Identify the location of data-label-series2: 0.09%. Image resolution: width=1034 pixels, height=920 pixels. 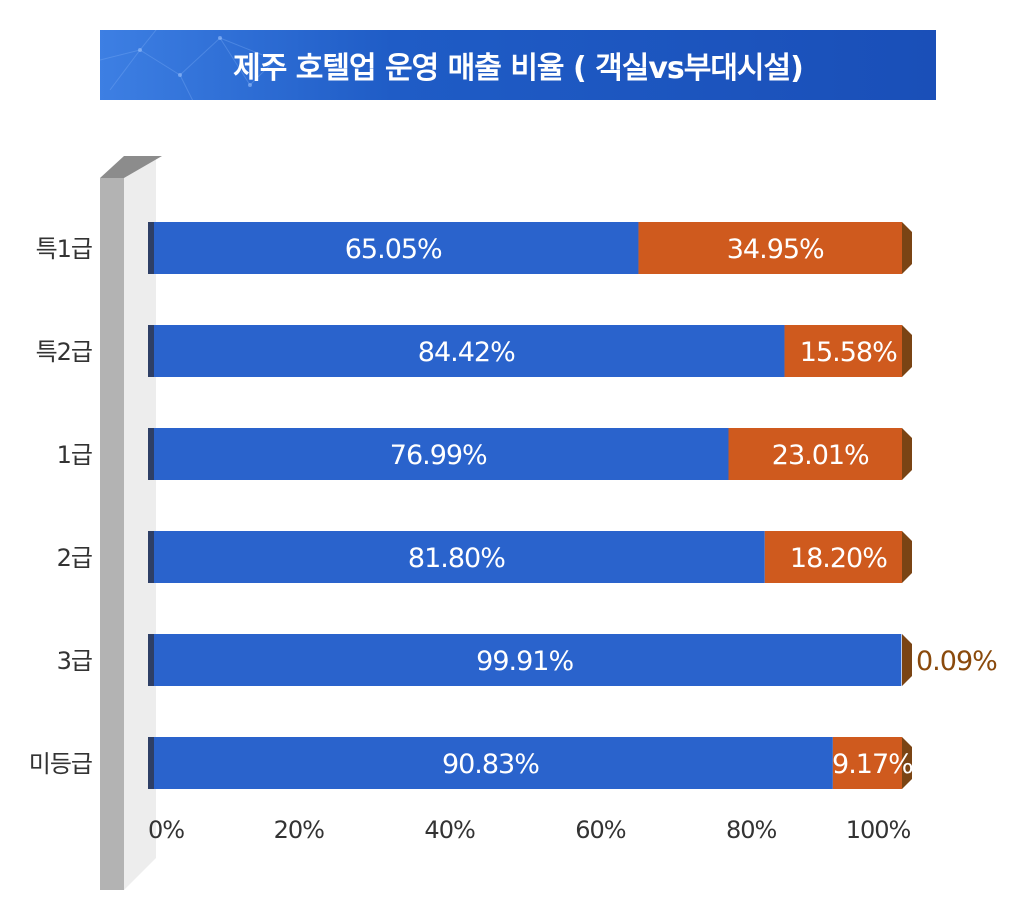
(956, 661).